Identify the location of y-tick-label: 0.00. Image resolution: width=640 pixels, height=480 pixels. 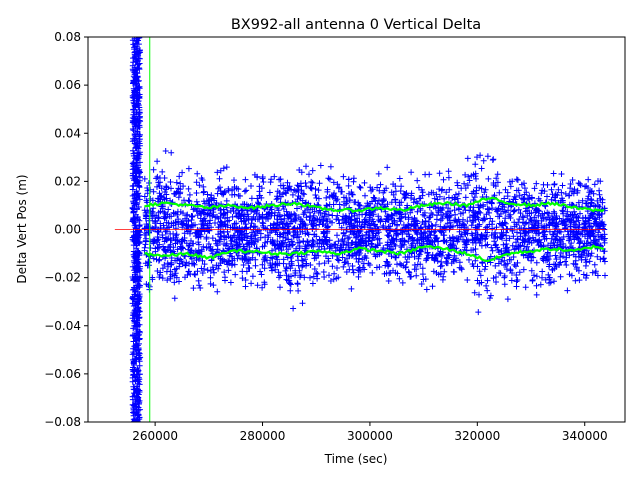
(67, 230).